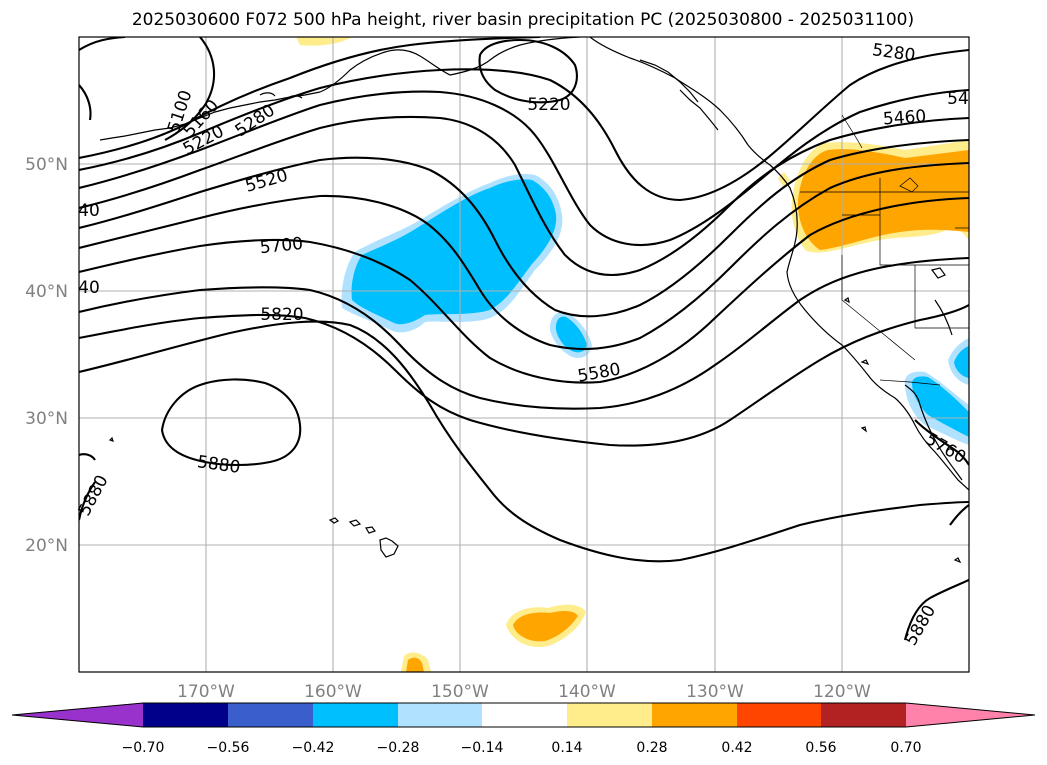  I want to click on lon-label-150w: 150°W, so click(460, 692).